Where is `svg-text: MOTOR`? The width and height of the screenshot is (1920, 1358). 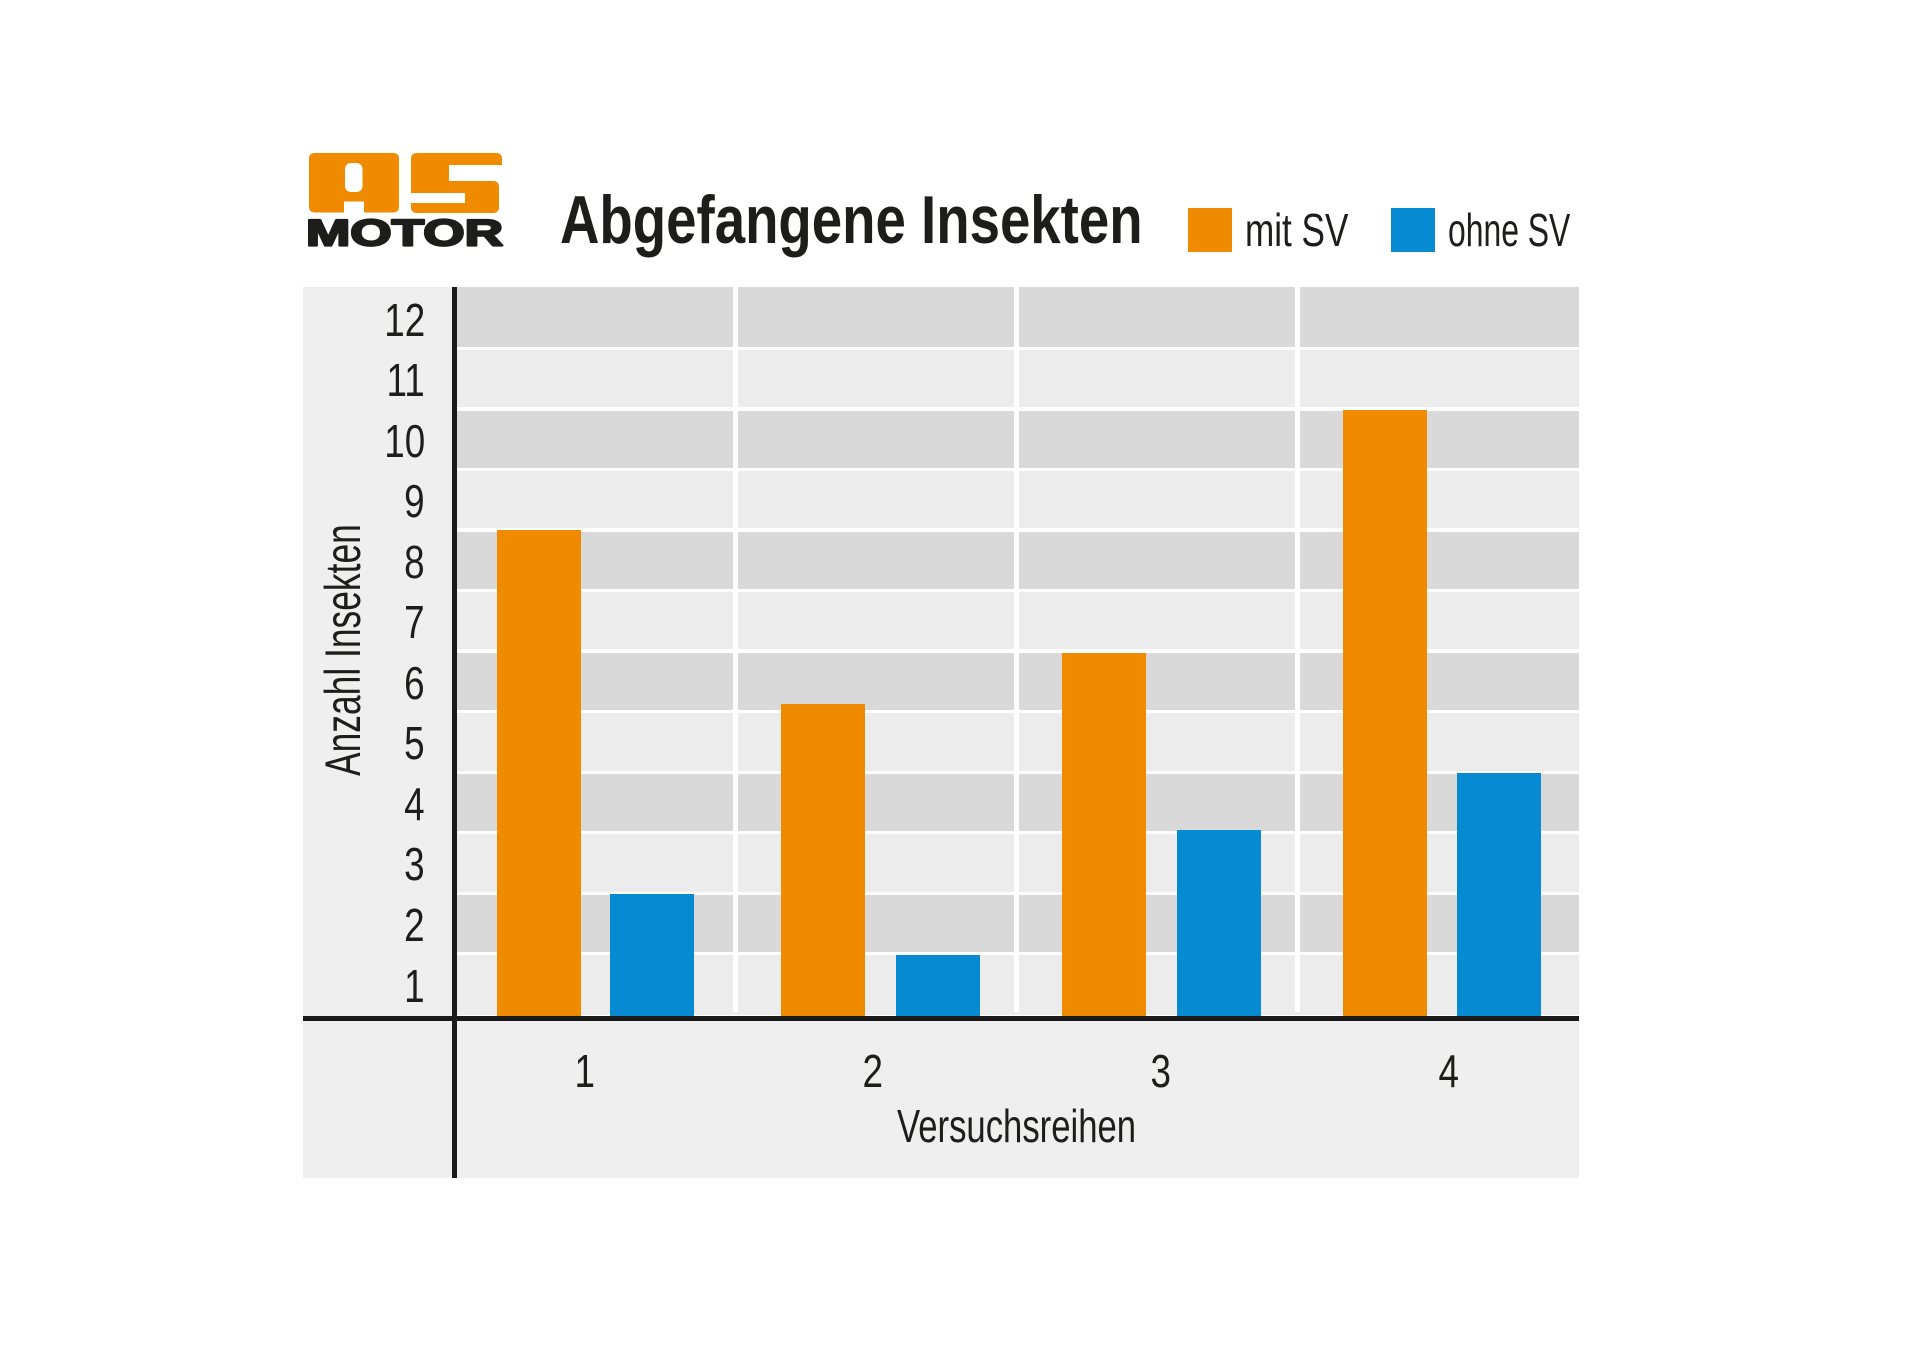 svg-text: MOTOR is located at coordinates (404, 233).